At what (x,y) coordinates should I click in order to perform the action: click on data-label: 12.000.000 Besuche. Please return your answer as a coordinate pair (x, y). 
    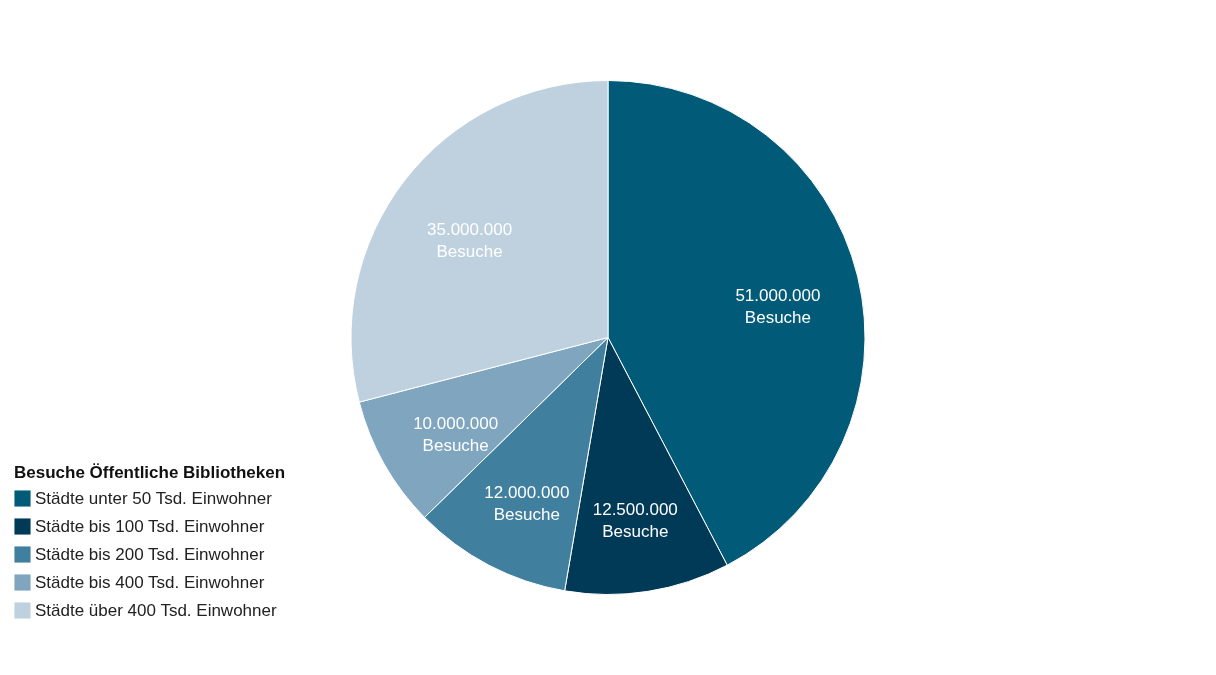
    Looking at the image, I should click on (527, 503).